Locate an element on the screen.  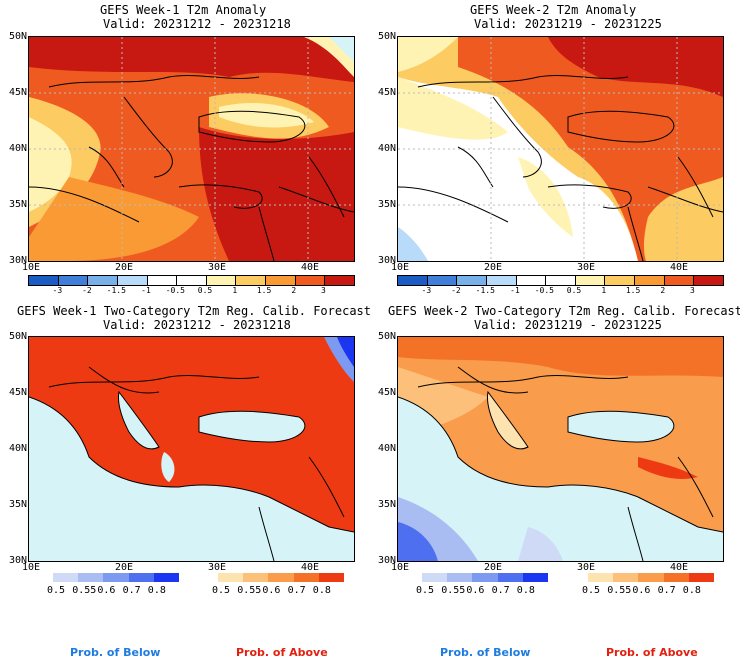
footer-prob-below-1: Prob. of Below is located at coordinates (115, 652).